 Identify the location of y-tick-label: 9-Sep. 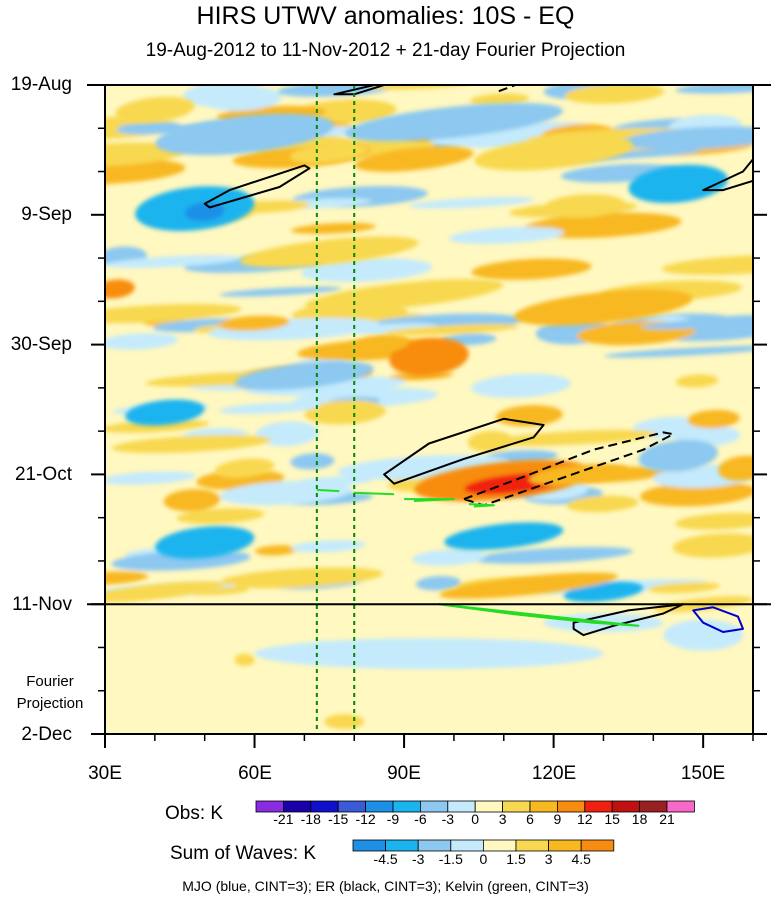
(46, 214).